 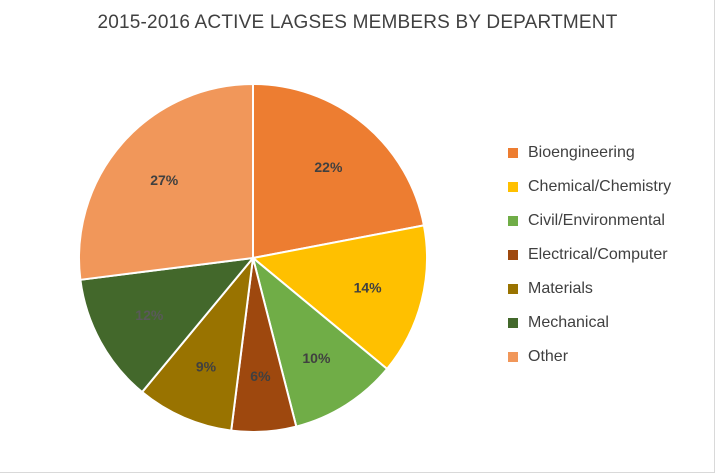 I want to click on pie-slice-bioengineering, so click(x=338, y=171).